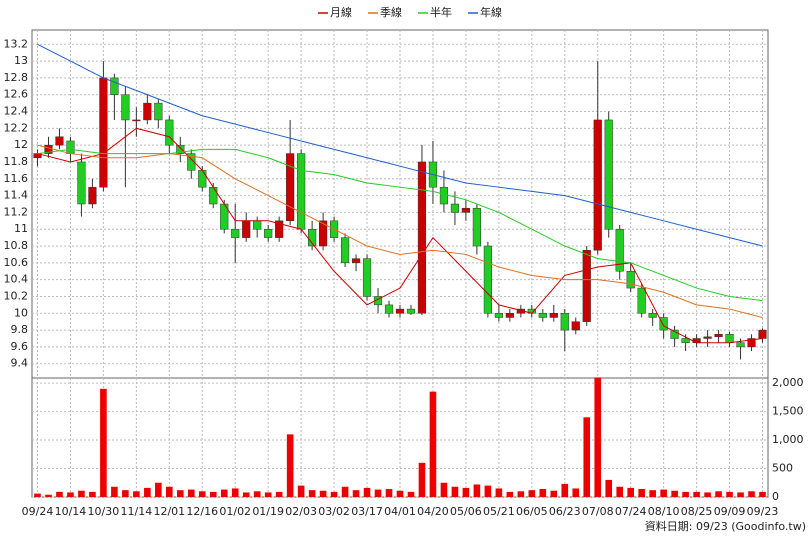 Image resolution: width=808 pixels, height=540 pixels. Describe the element at coordinates (775, 496) in the screenshot. I see `volume-tick-label: 0` at that location.